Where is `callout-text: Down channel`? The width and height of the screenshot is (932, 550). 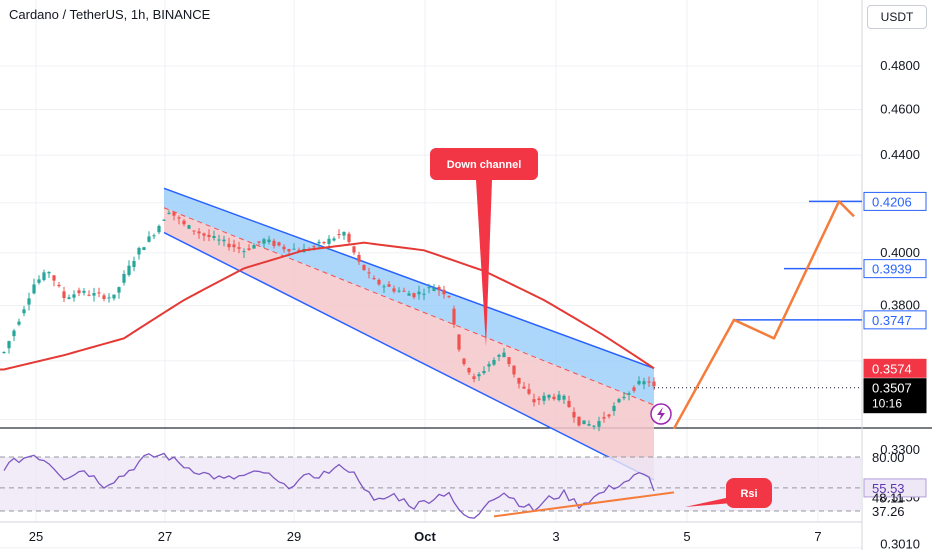 callout-text: Down channel is located at coordinates (484, 165).